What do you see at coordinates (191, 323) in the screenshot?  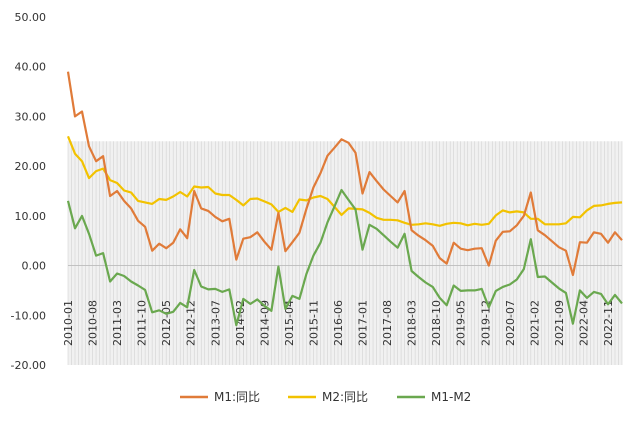 I see `x-tick-label: 2012-12` at bounding box center [191, 323].